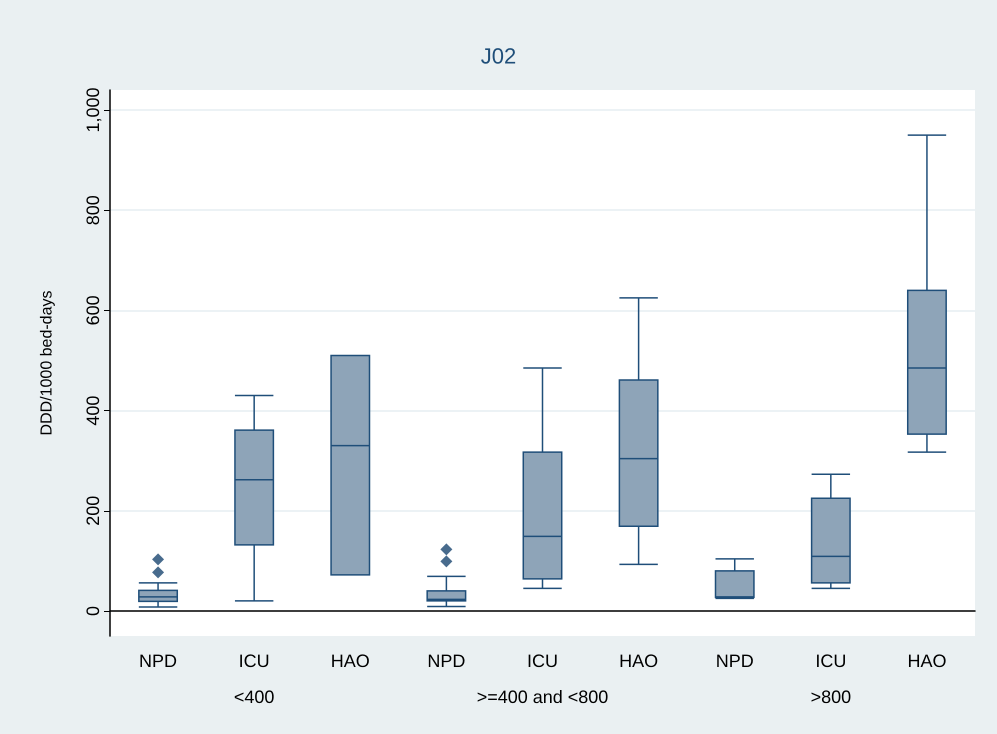 The height and width of the screenshot is (734, 997). Describe the element at coordinates (542, 697) in the screenshot. I see `text: >=400 and <800` at that location.